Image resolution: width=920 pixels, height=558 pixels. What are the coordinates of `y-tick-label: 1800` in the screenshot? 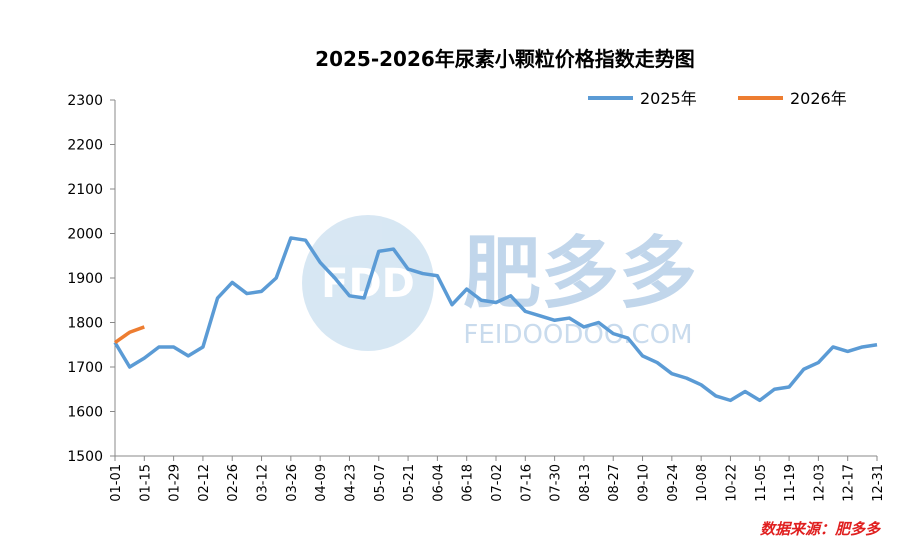 It's located at (85, 324).